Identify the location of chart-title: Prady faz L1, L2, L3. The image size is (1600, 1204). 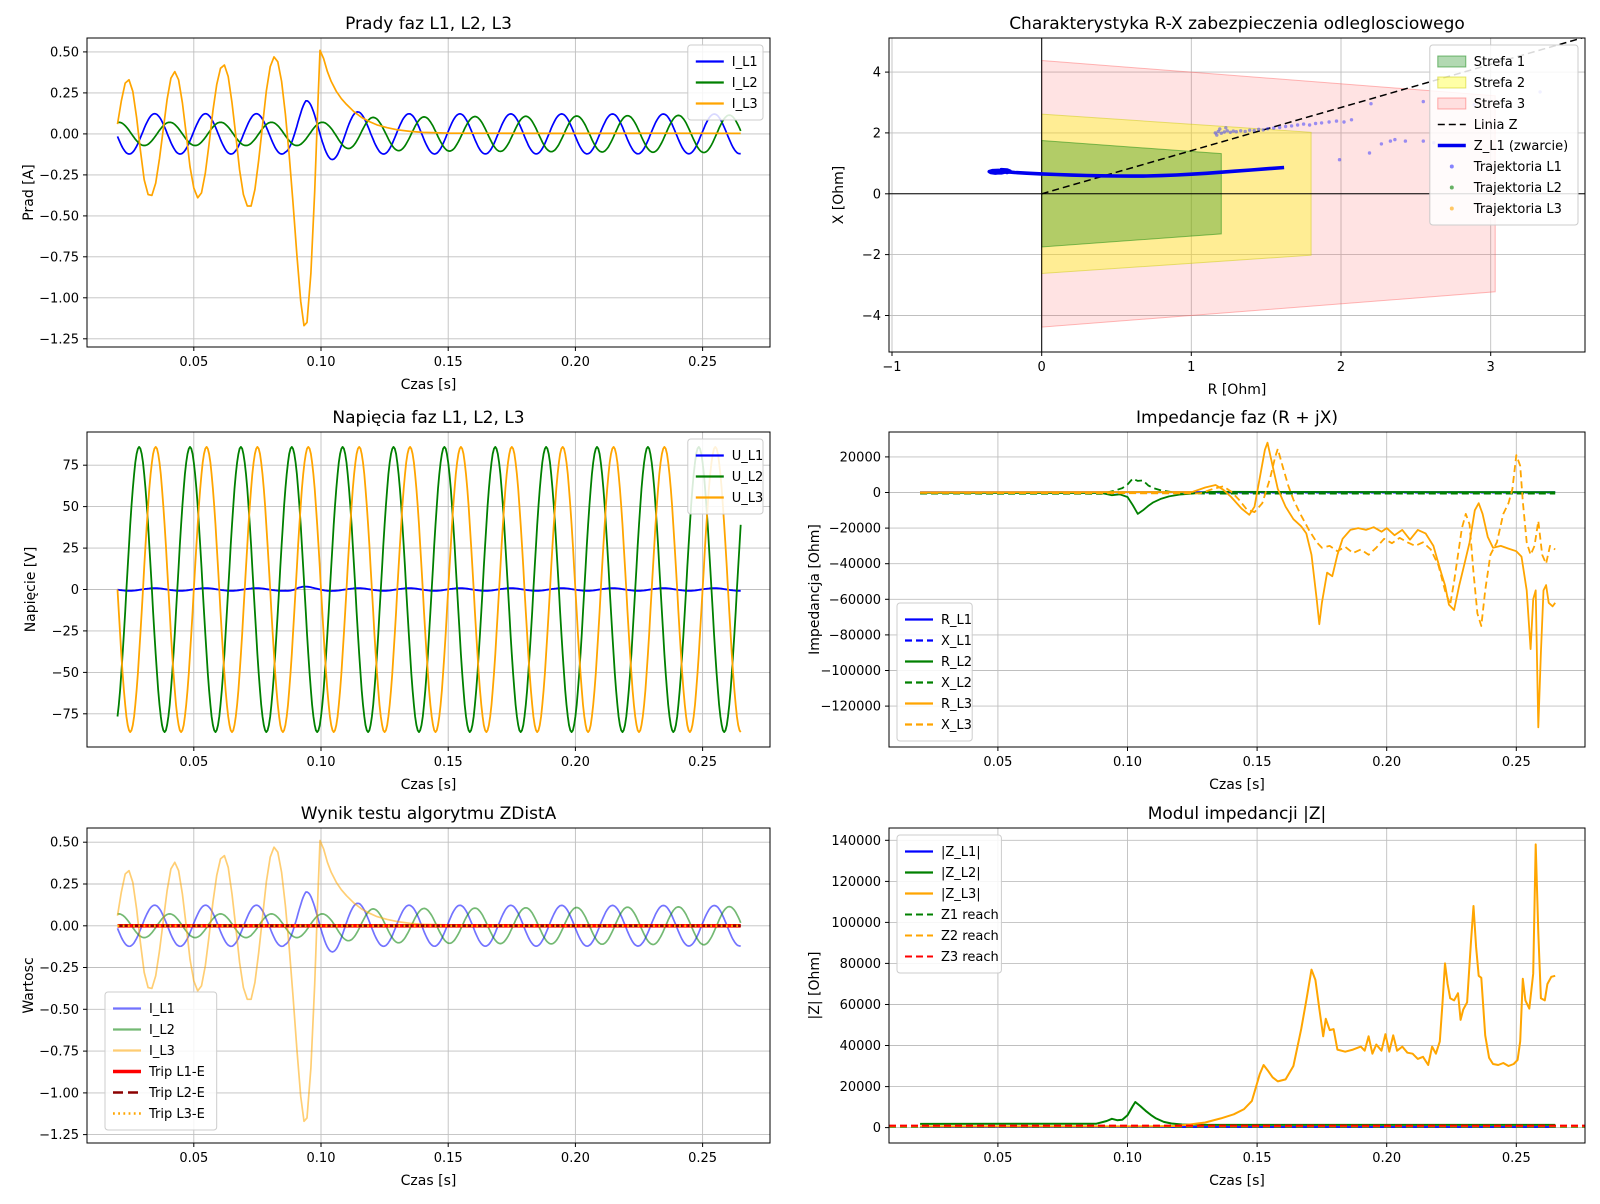
(428, 24).